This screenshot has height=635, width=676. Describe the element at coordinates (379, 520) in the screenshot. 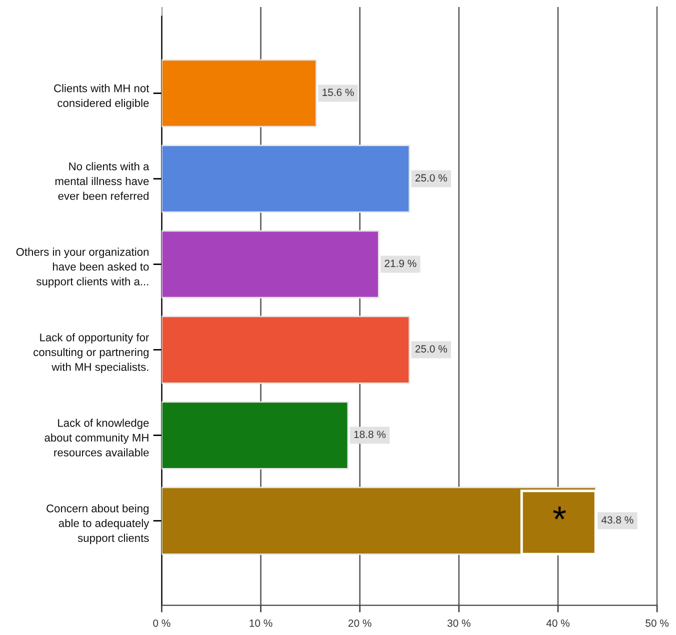

I see `bar` at that location.